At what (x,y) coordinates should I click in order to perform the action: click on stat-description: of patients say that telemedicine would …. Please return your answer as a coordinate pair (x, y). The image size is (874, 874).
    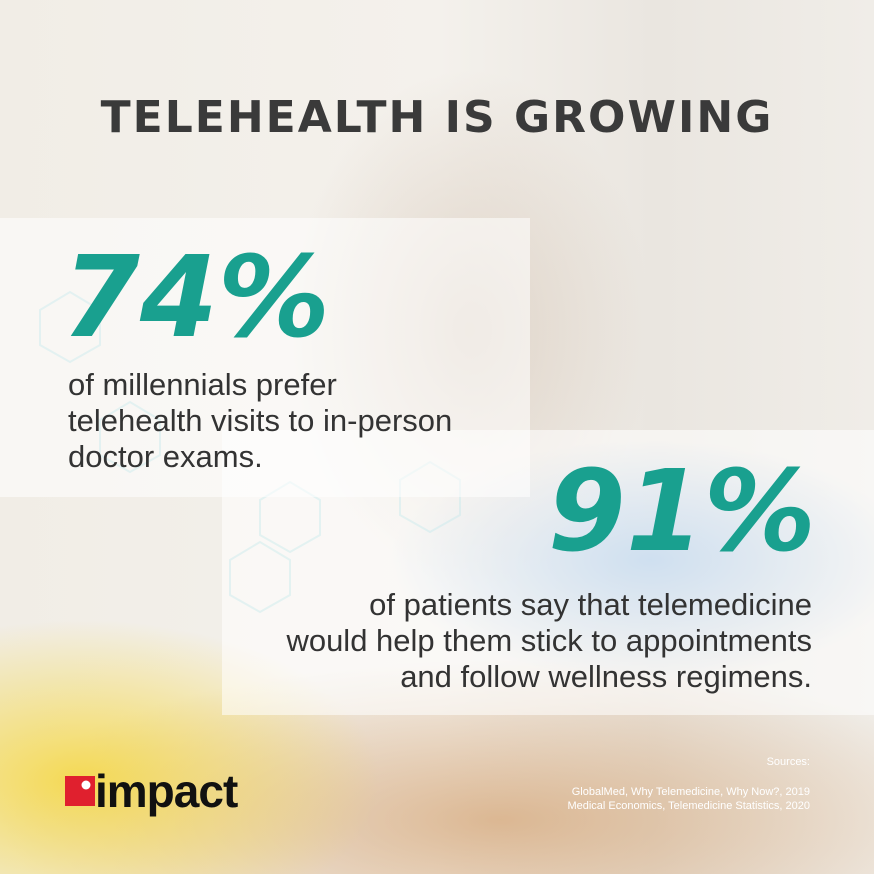
    Looking at the image, I should click on (549, 641).